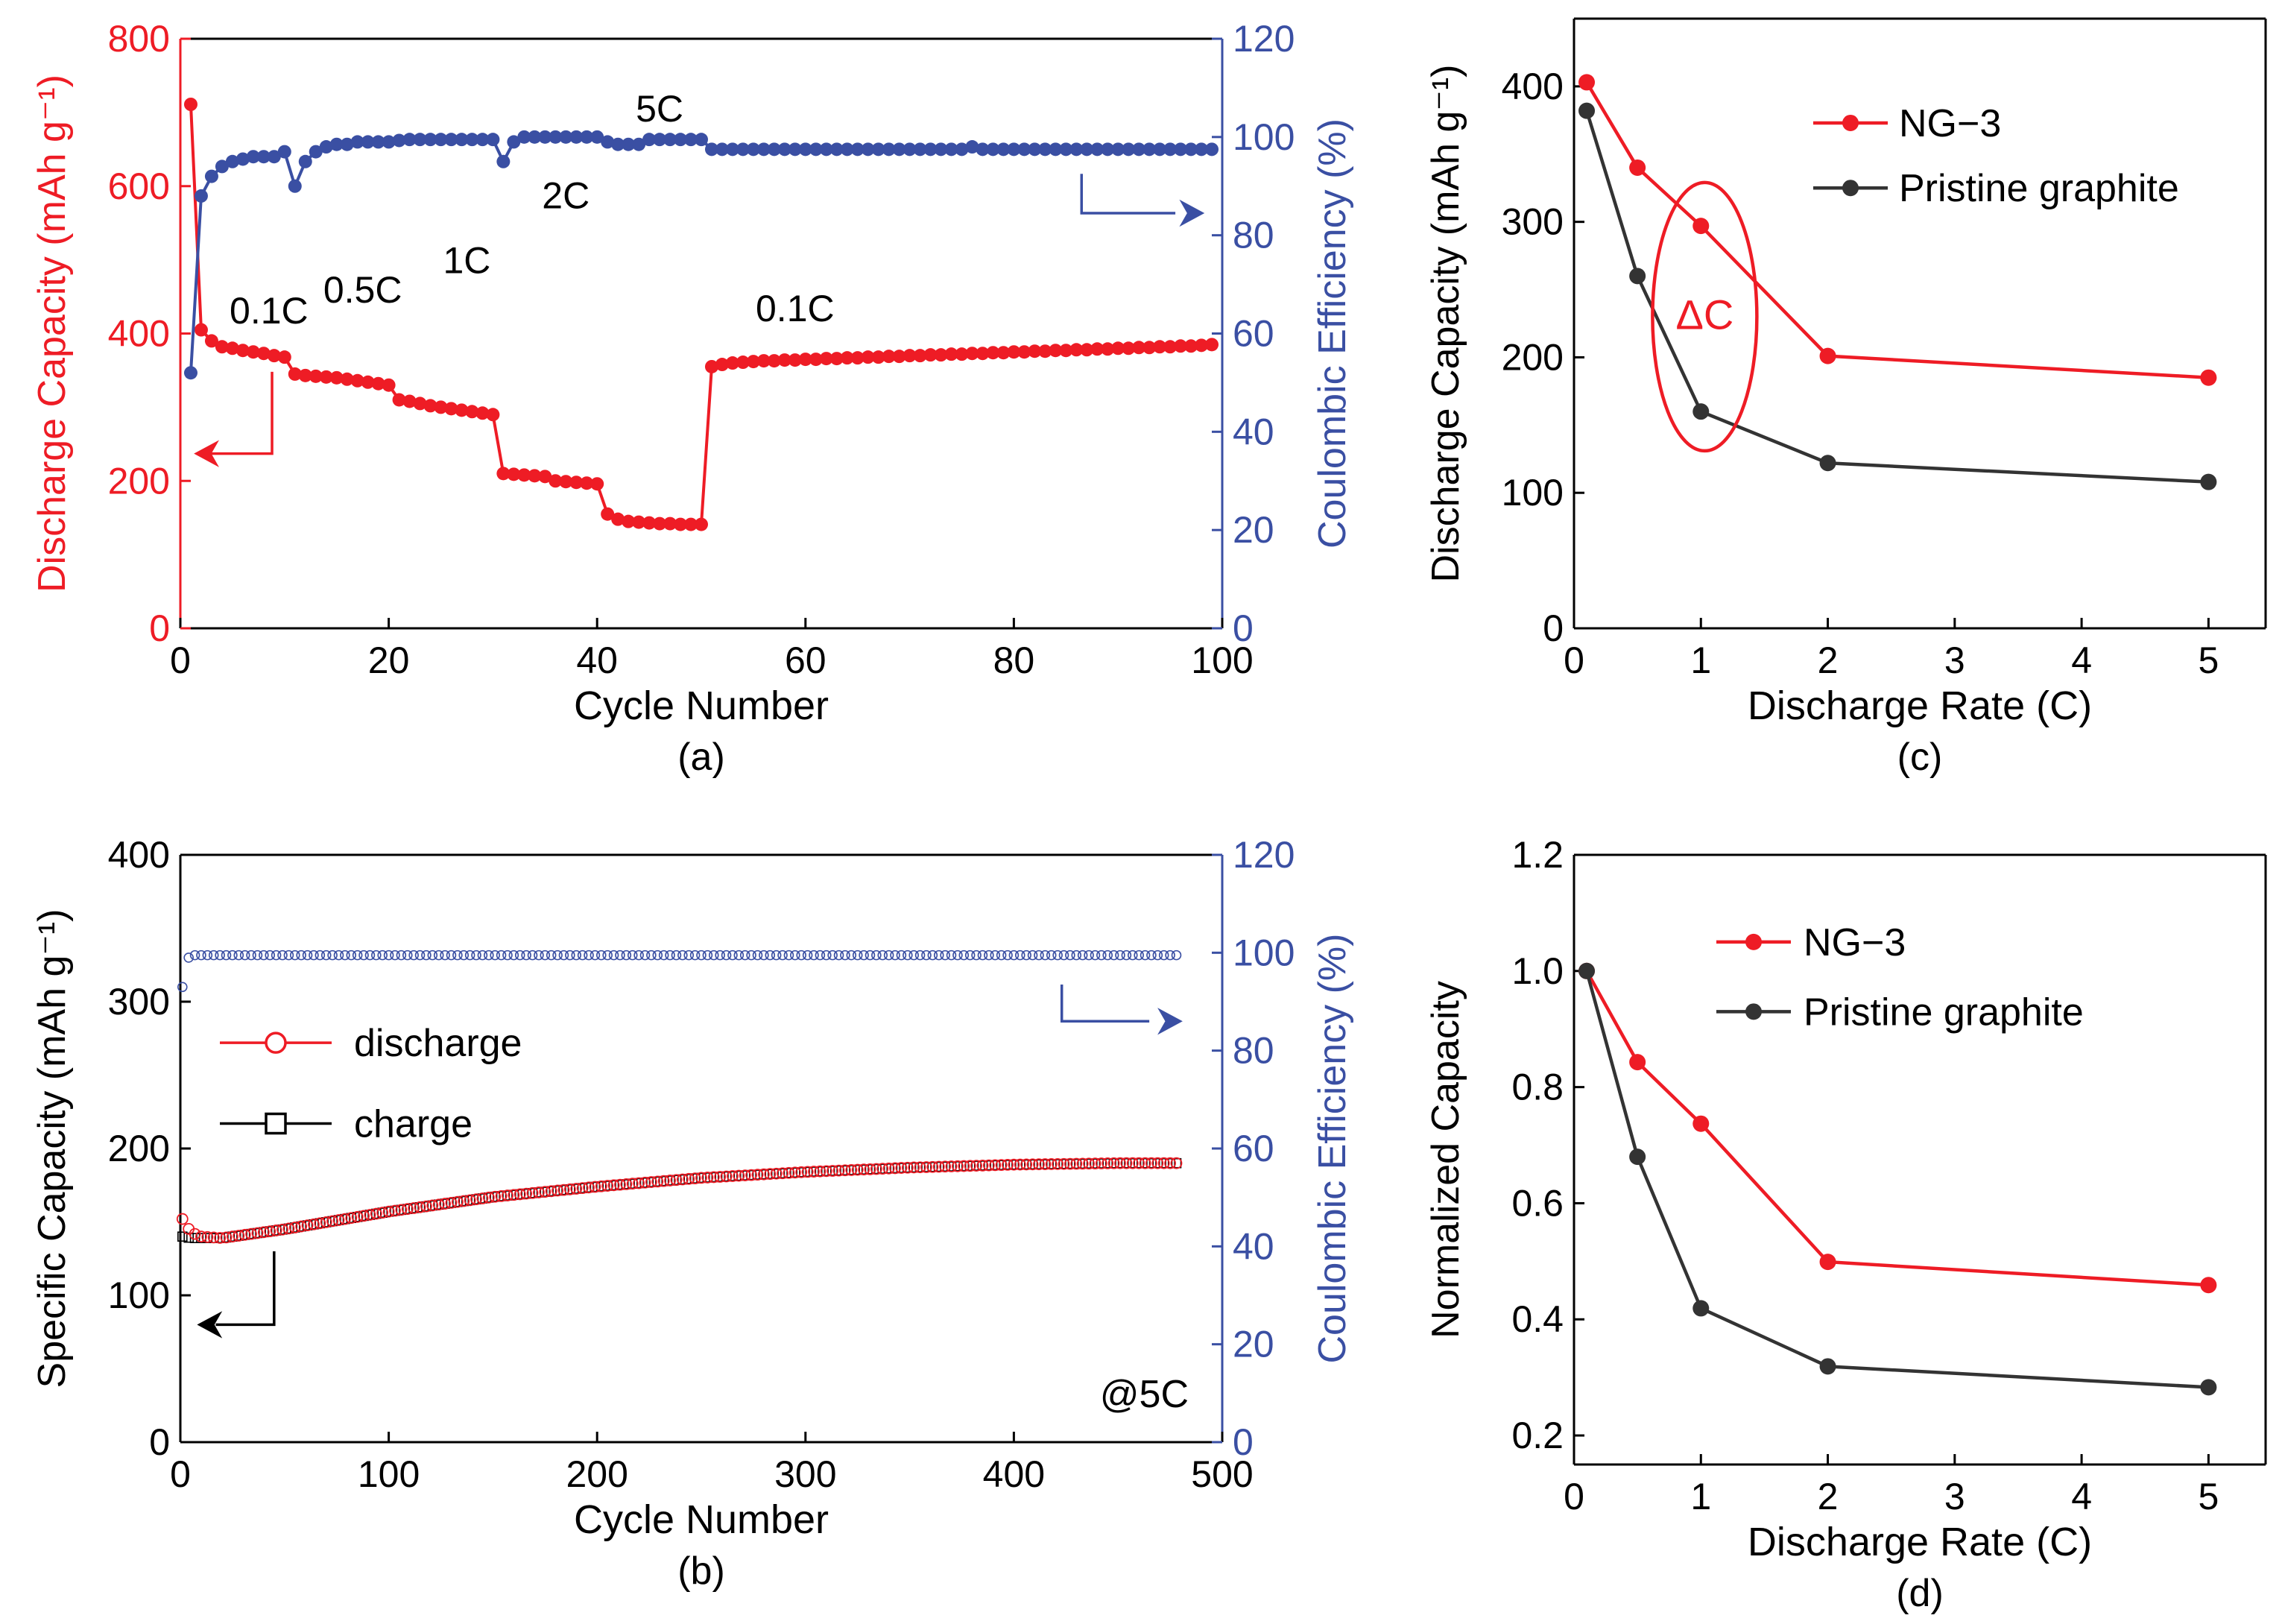  Describe the element at coordinates (1574, 1496) in the screenshot. I see `x-tick-label: 0` at that location.